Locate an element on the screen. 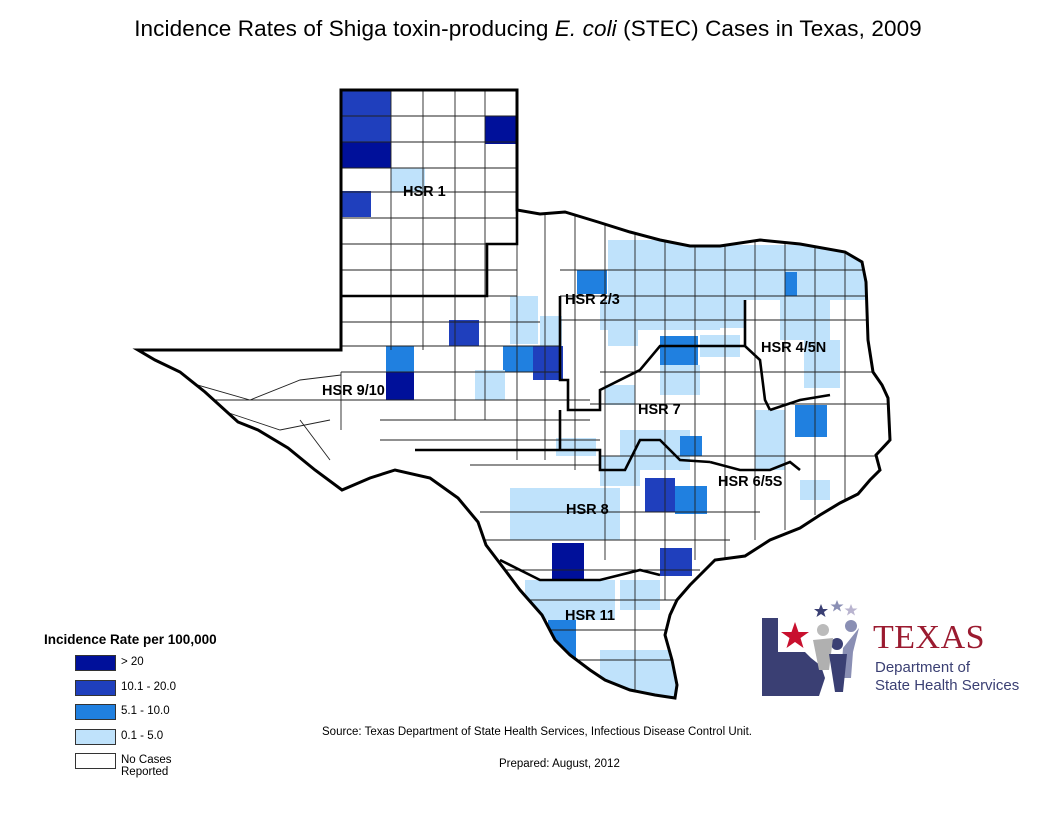 The height and width of the screenshot is (816, 1056). legend-title: Incidence Rate per 100,000 is located at coordinates (130, 639).